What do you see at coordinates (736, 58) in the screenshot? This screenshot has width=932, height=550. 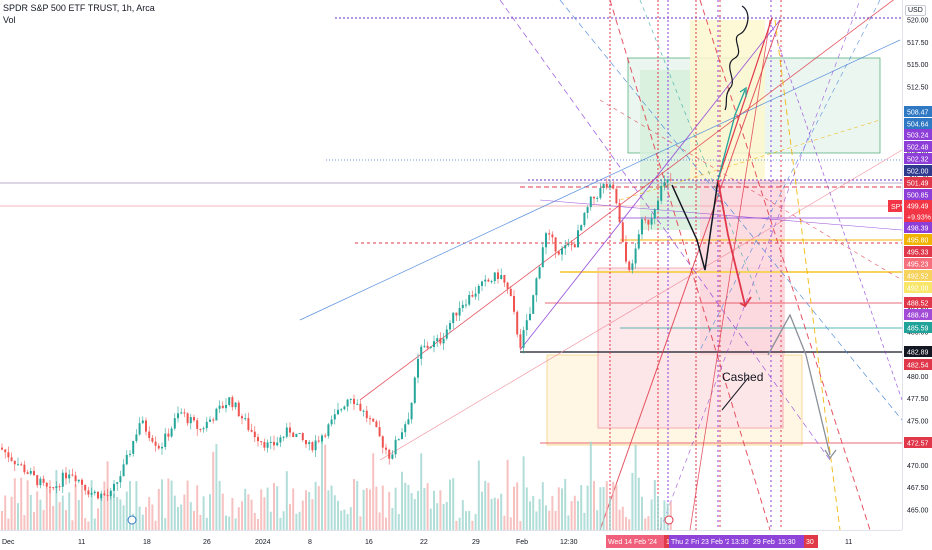 I see `squiggle-path` at bounding box center [736, 58].